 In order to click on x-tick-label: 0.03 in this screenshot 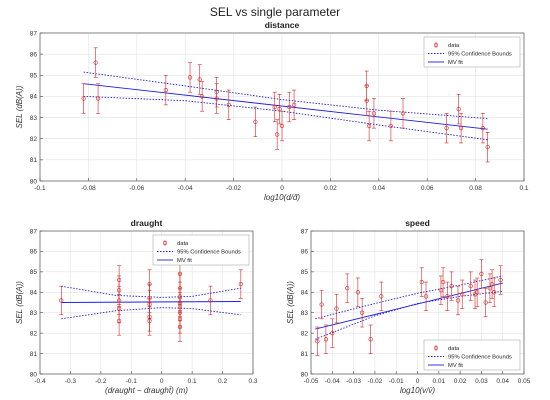, I will do `click(481, 381)`.